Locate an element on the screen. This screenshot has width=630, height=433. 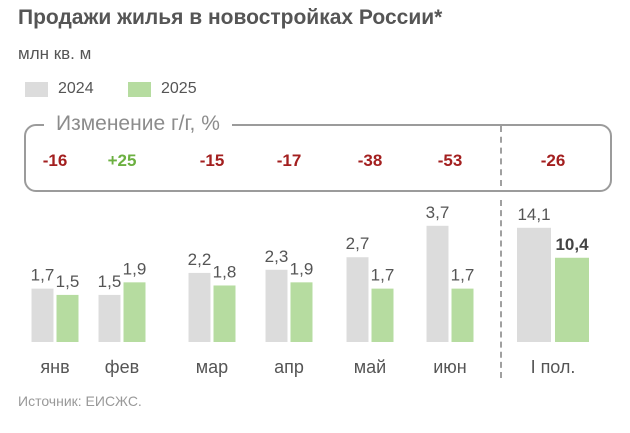
category-label-6: I пол. is located at coordinates (553, 367).